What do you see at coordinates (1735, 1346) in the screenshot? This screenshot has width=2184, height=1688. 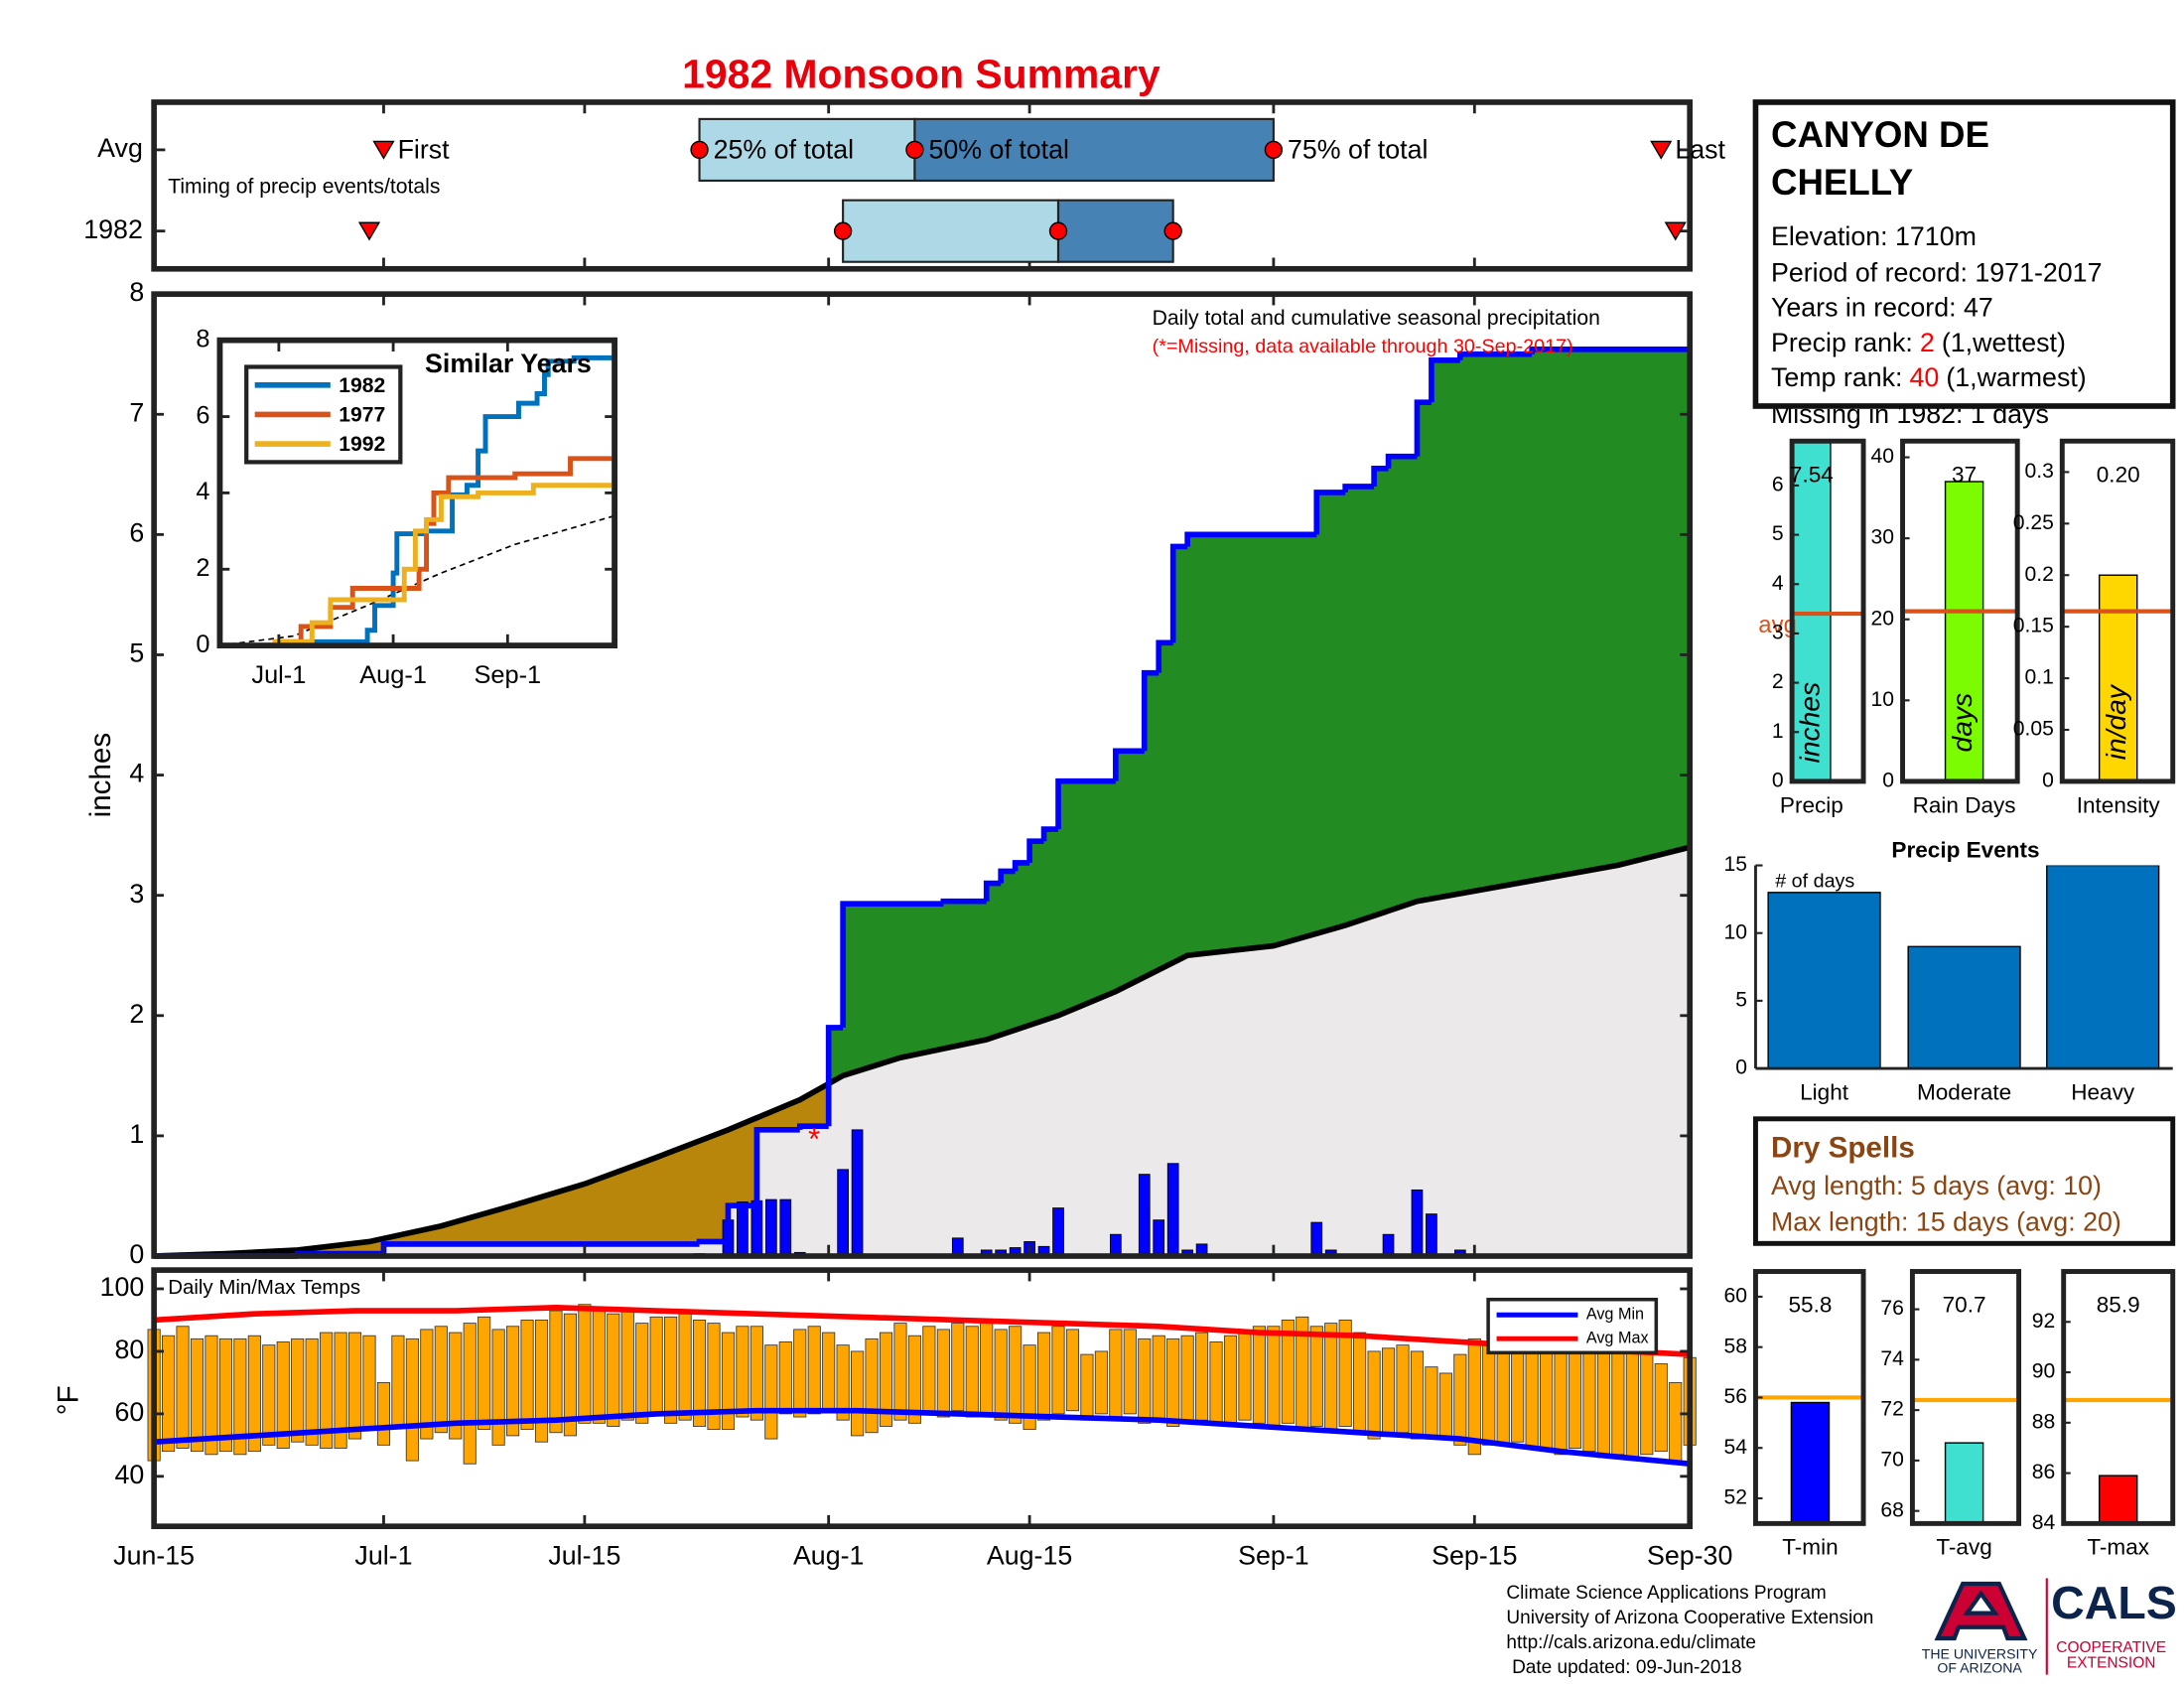 I see `y-tick-label: 58` at bounding box center [1735, 1346].